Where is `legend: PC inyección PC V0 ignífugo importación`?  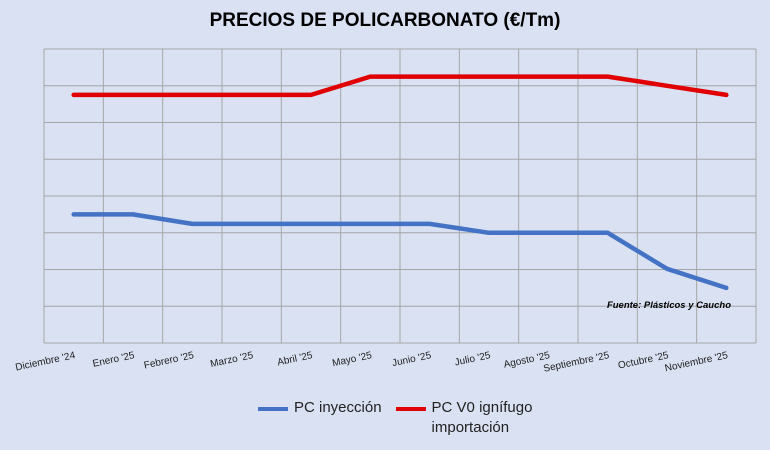 legend: PC inyección PC V0 ignífugo importación is located at coordinates (400, 418).